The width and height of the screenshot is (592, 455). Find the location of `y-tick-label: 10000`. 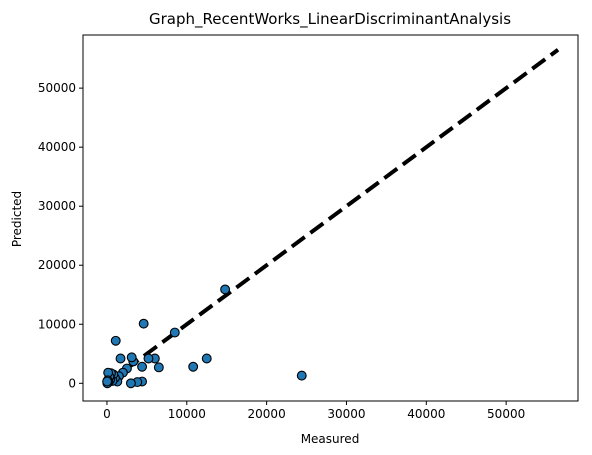

y-tick-label: 10000 is located at coordinates (57, 324).